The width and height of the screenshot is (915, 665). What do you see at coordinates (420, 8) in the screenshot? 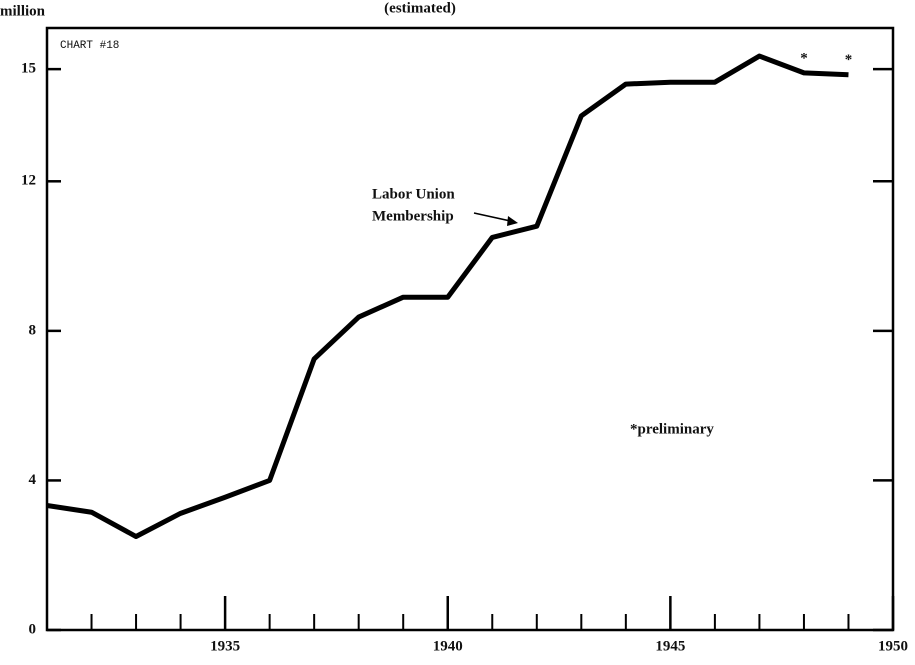
I see `chart-title: (estimated)` at bounding box center [420, 8].